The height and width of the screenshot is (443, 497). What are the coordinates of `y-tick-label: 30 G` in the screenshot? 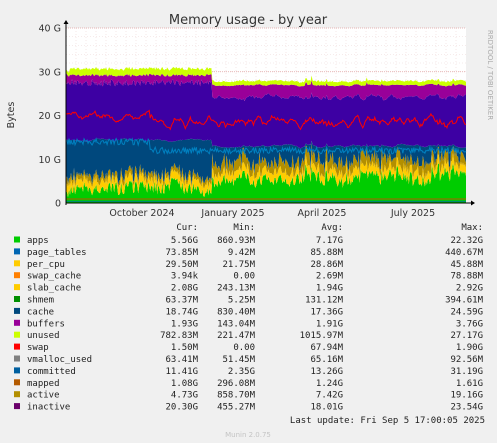 It's located at (50, 72).